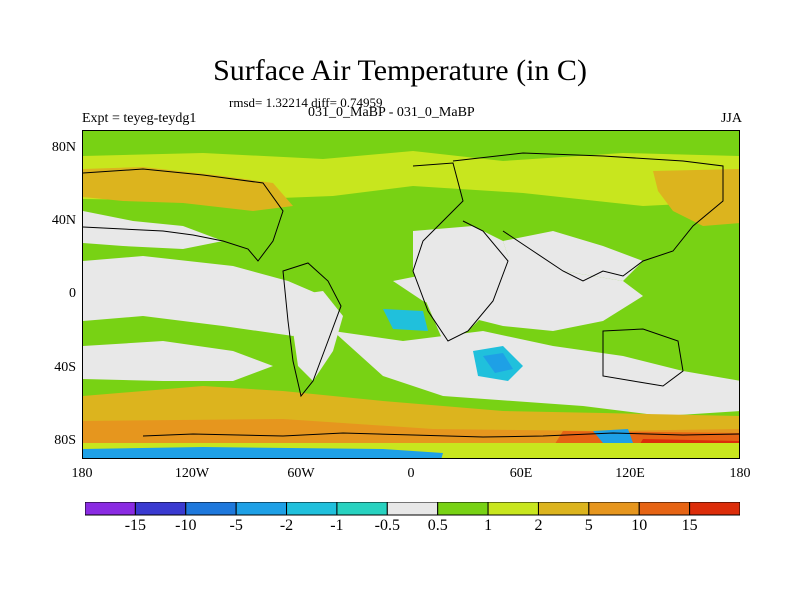 This screenshot has height=600, width=800. What do you see at coordinates (65, 440) in the screenshot?
I see `y-axis-label-80s: 80S` at bounding box center [65, 440].